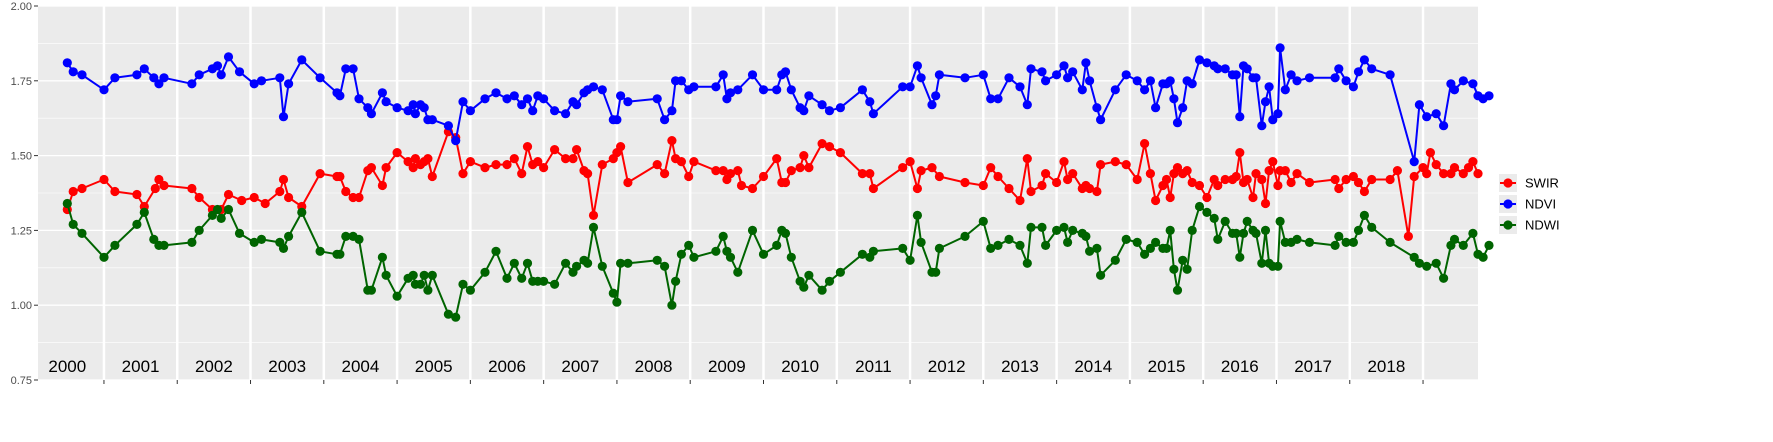  What do you see at coordinates (21, 82) in the screenshot?
I see `y-tick-label: 1.75` at bounding box center [21, 82].